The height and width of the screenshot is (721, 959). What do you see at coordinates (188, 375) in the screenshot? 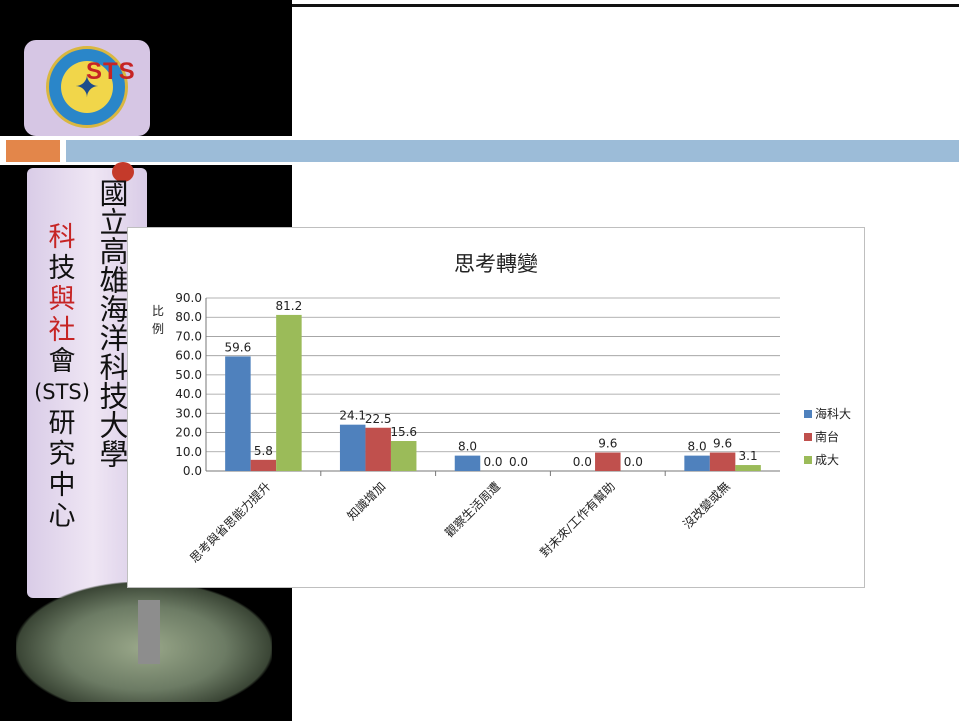
I see `y-tick-label: 50.0` at bounding box center [188, 375].